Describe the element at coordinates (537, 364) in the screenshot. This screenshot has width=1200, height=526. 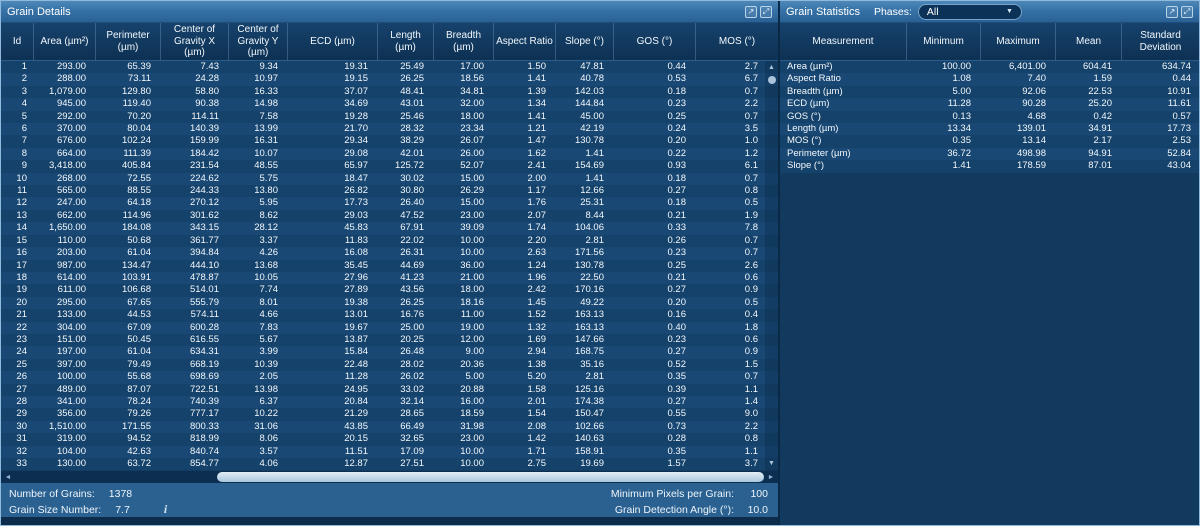
I see `cell: 1.38` at that location.